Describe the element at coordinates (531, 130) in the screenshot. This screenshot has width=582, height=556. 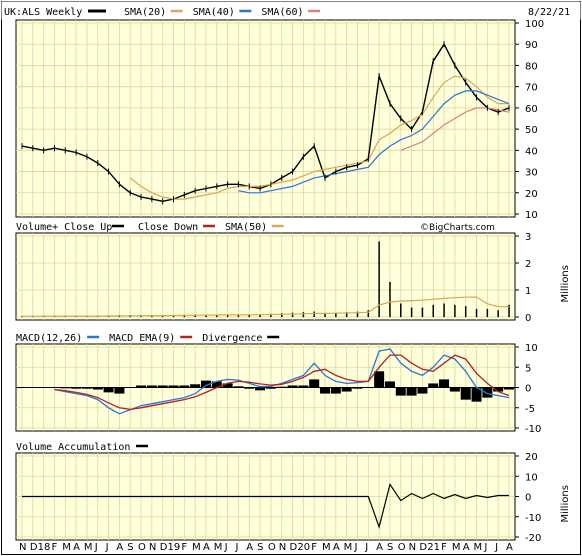
I see `price-ytick-label: 50` at that location.